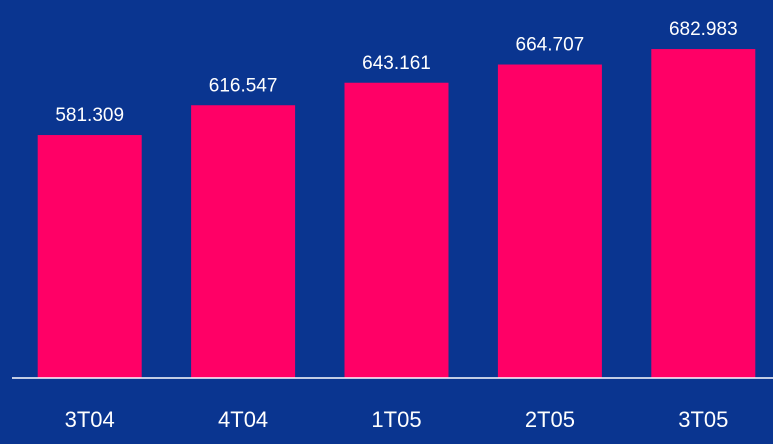  I want to click on x-tick-label: 3T04, so click(90, 419).